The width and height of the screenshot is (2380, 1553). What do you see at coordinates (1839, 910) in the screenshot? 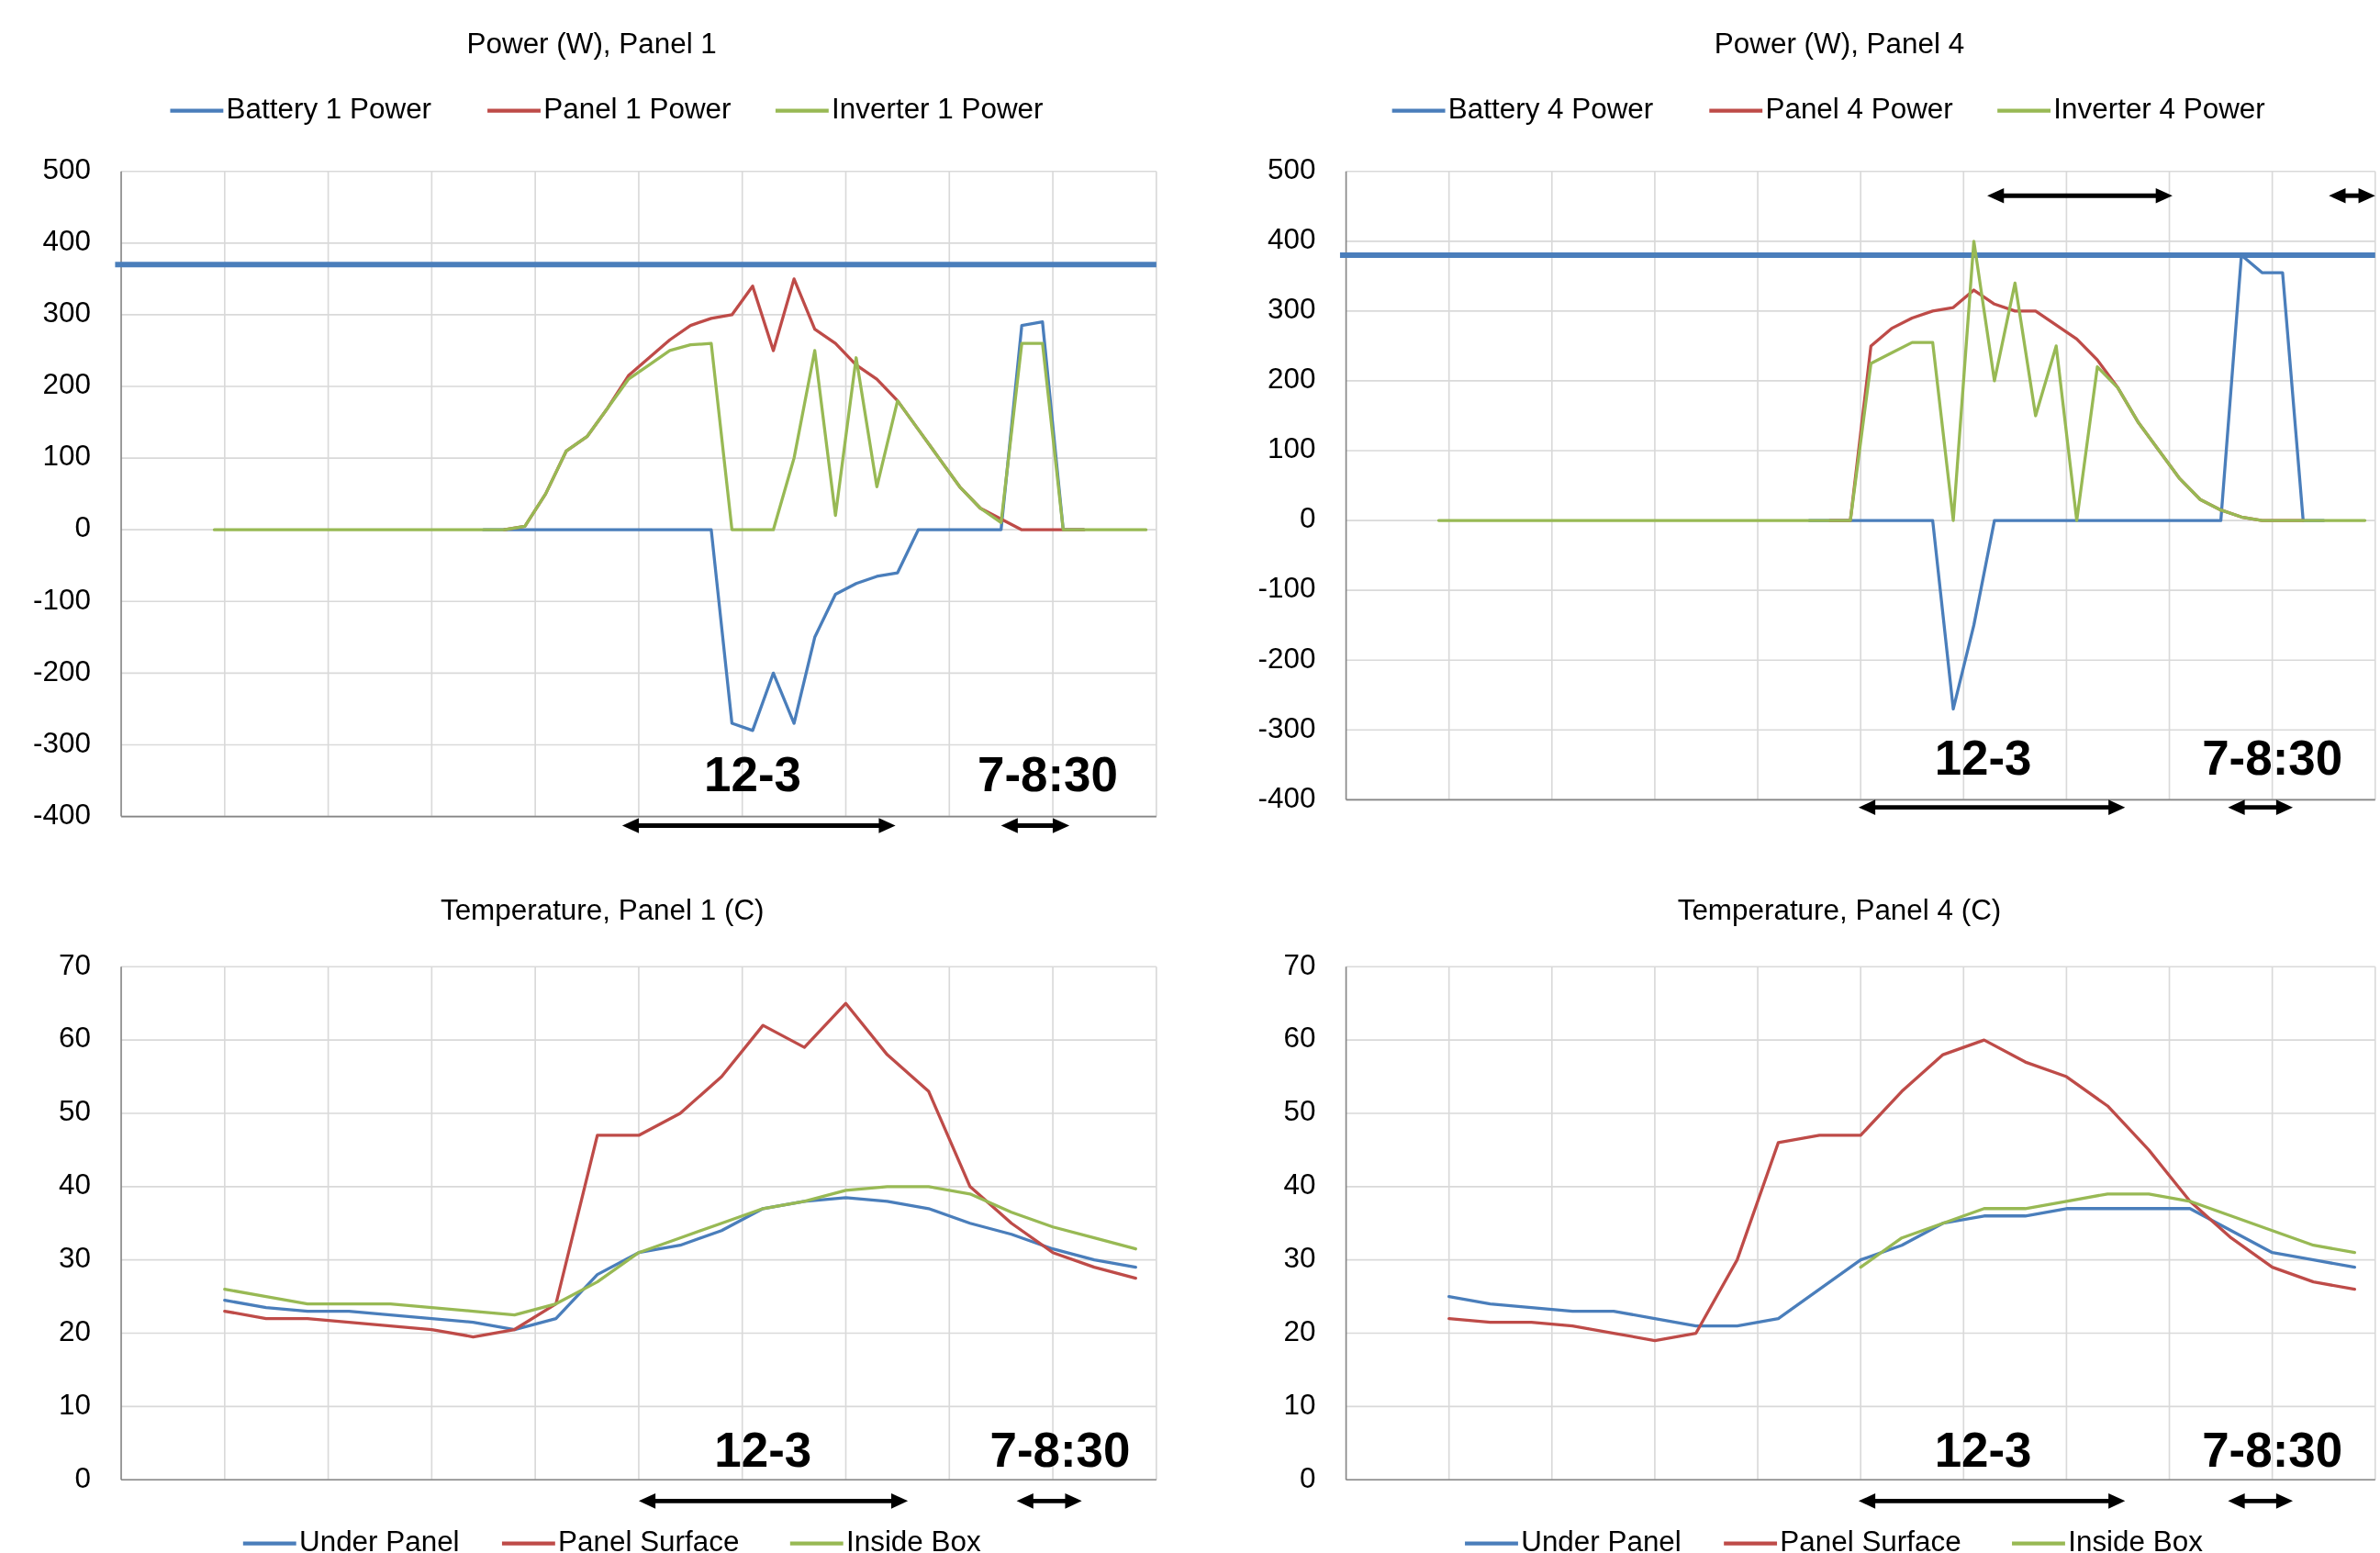
I see `chart-title: Temperature, Panel 4 (C)` at bounding box center [1839, 910].